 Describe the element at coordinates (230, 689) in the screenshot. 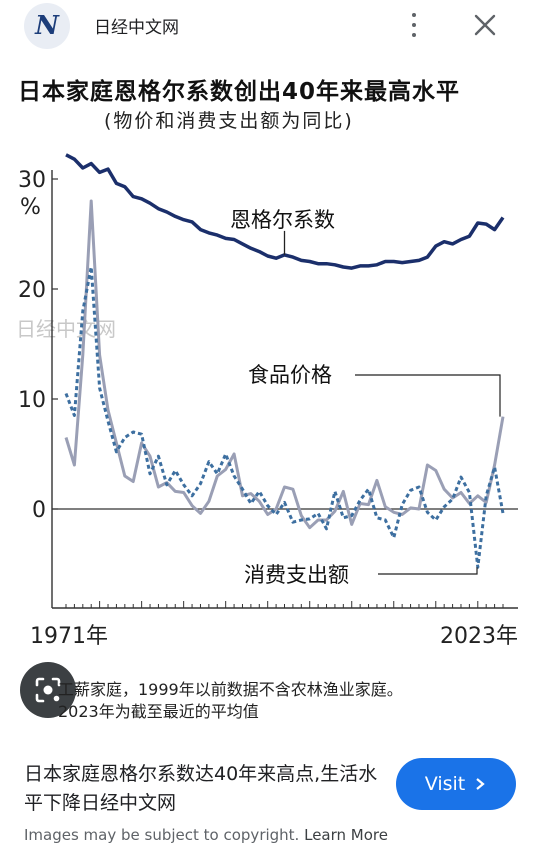

I see `figure-note-line1: 工薪家庭，1999年以前数据不含农林渔业家庭。` at that location.